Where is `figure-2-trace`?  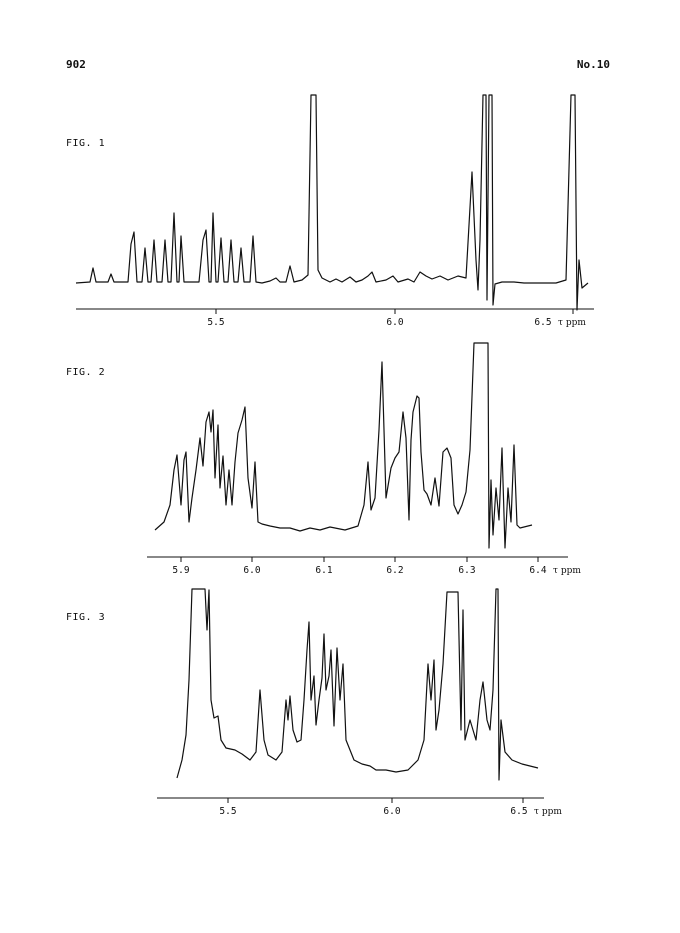 figure-2-trace is located at coordinates (343, 445).